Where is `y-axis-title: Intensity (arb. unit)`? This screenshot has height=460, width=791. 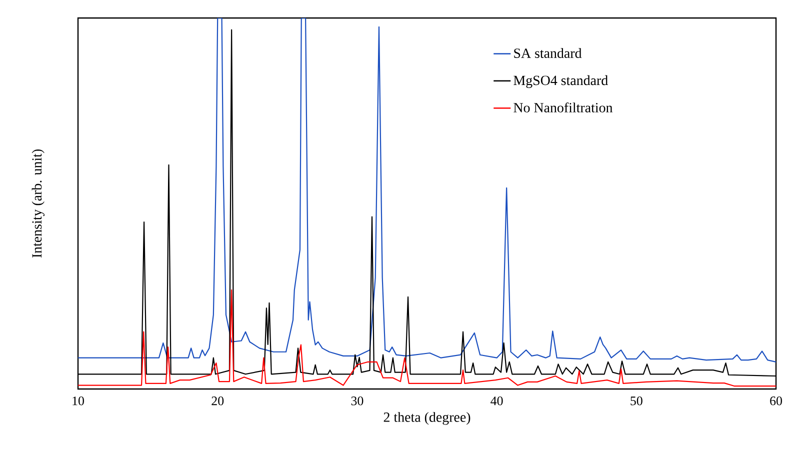
y-axis-title: Intensity (arb. unit) is located at coordinates (38, 203).